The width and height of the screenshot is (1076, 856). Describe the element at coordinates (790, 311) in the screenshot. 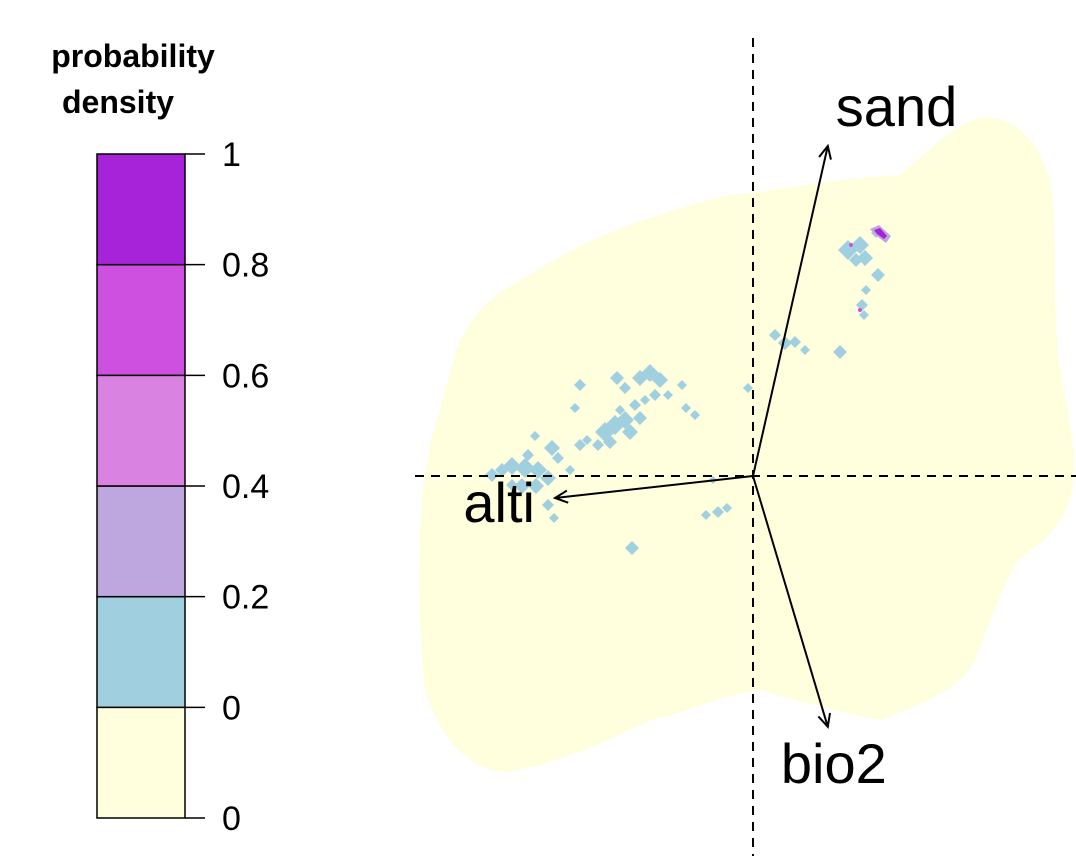

I see `arrow-sand` at that location.